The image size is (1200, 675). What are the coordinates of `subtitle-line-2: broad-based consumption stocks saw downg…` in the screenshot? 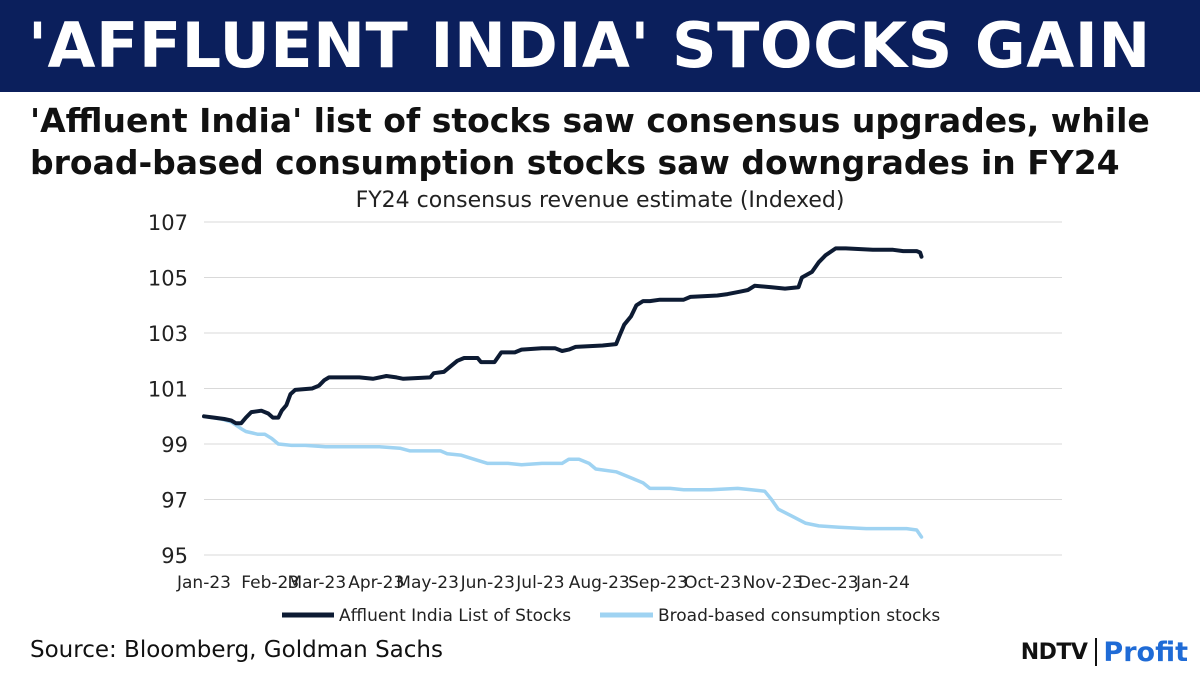 It's located at (575, 162).